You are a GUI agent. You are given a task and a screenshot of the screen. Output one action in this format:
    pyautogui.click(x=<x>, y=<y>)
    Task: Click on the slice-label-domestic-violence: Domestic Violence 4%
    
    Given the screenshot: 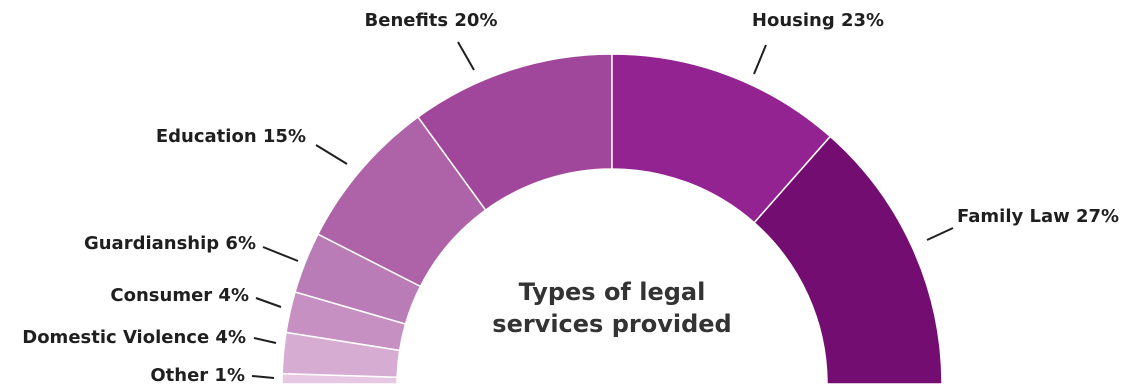 What is the action you would take?
    pyautogui.click(x=134, y=337)
    